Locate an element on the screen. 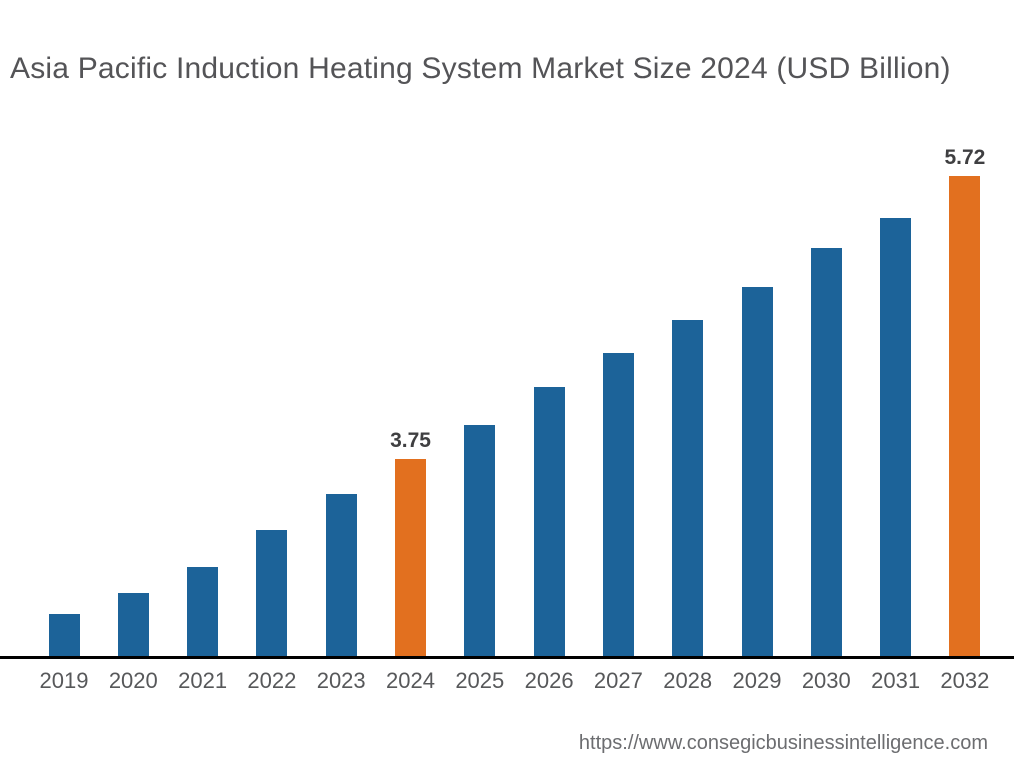  bar-2027 is located at coordinates (618, 504).